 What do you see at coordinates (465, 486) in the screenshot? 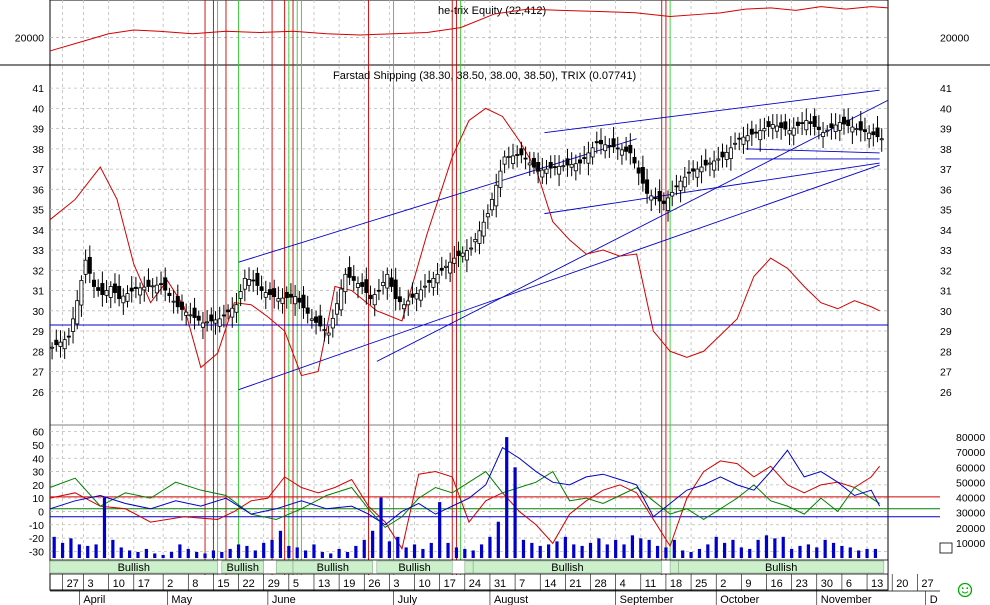
I see `indicator-line` at bounding box center [465, 486].